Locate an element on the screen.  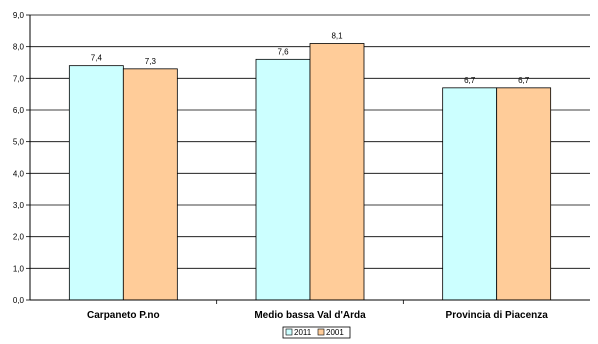
y-axis-ticks: 0,0 1,0 2,0 3,0 4,0 5,0 6,0 7,0 8,0 9,0 is located at coordinates (21, 158).